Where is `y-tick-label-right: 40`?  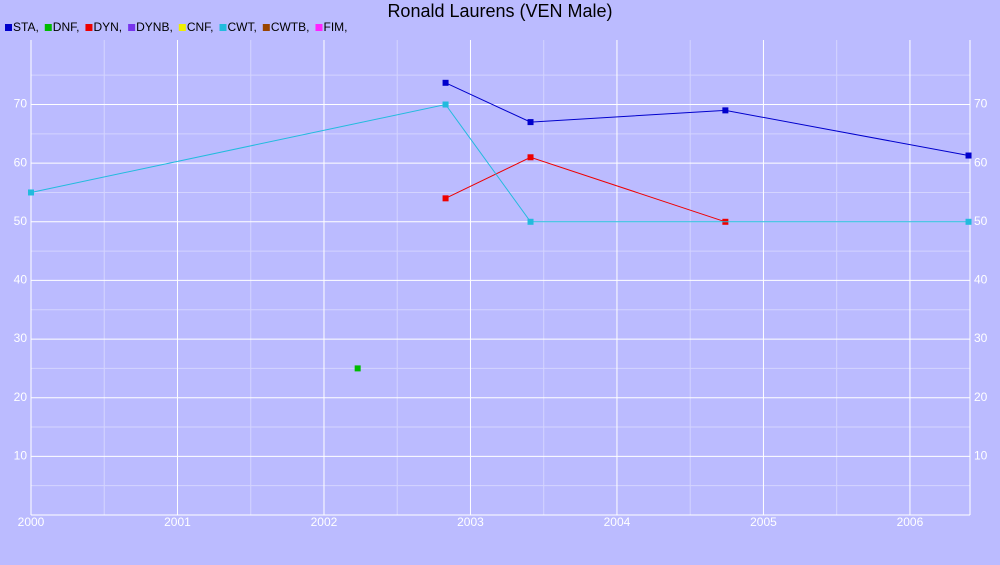 y-tick-label-right: 40 is located at coordinates (981, 280).